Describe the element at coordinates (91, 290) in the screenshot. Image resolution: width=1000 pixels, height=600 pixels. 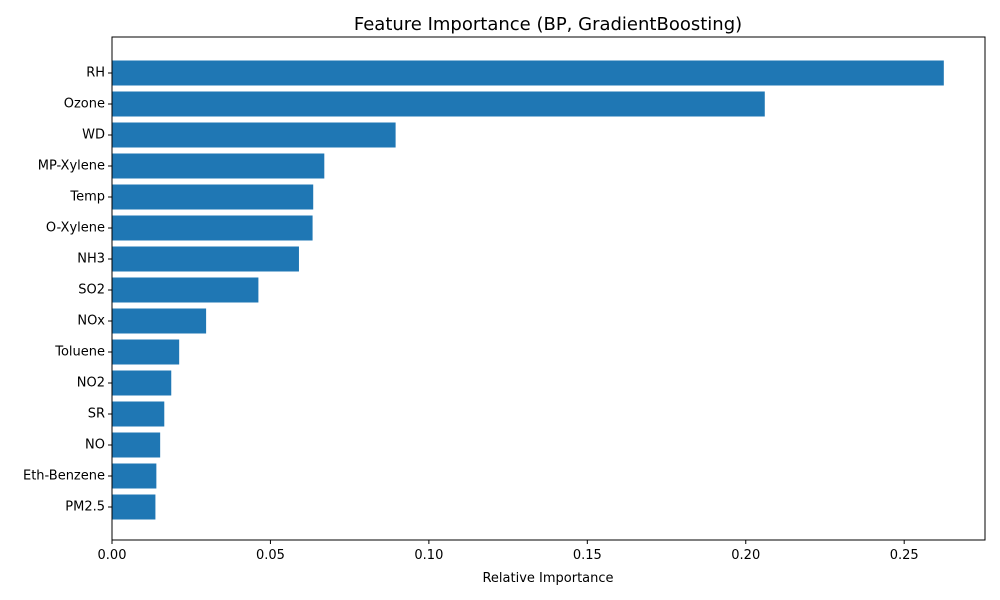
I see `y-tick-label: SO2` at that location.